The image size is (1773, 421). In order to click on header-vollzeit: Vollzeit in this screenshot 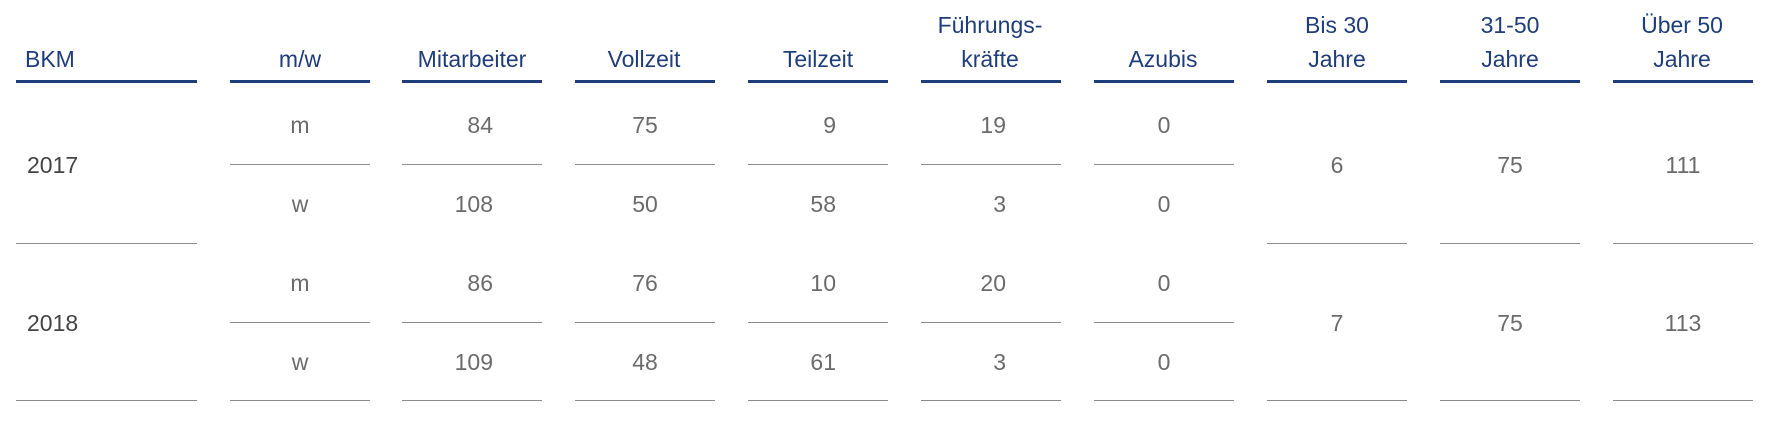, I will do `click(644, 59)`.